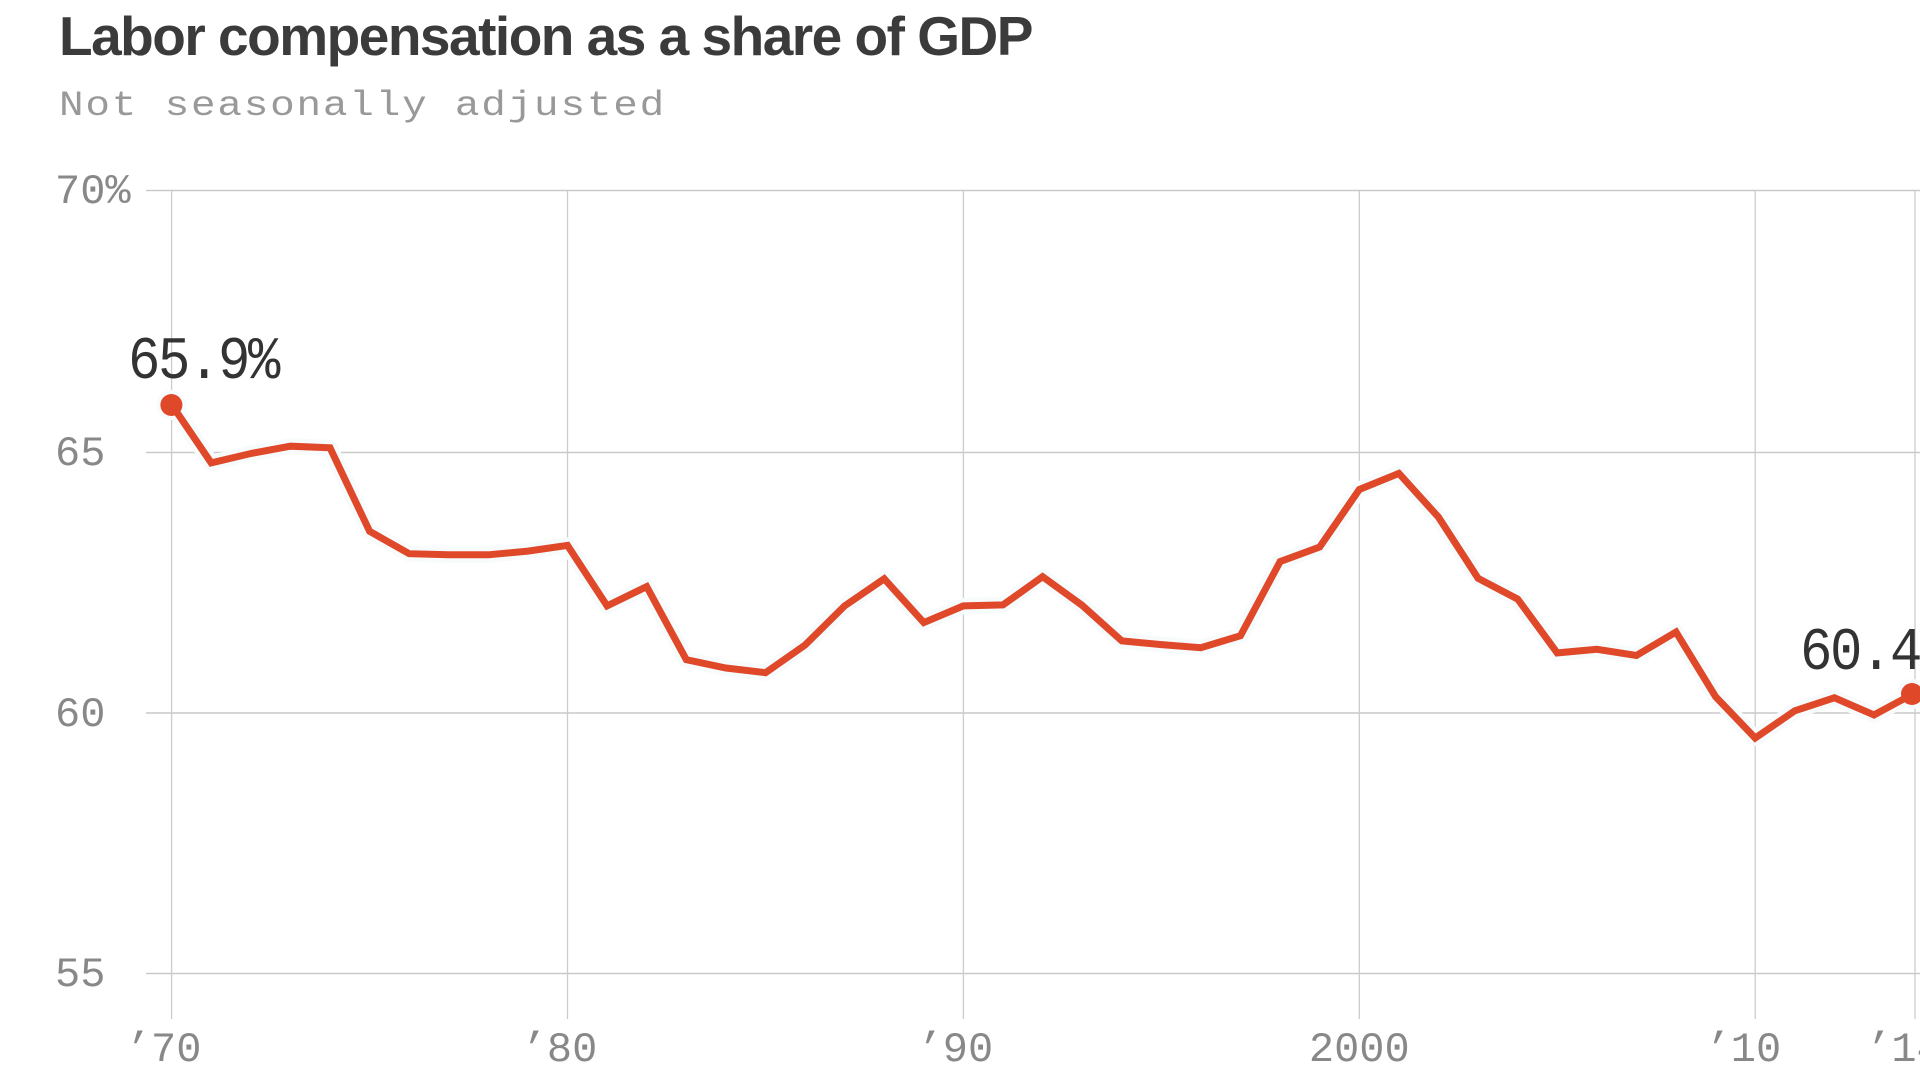 Image resolution: width=1920 pixels, height=1080 pixels. Describe the element at coordinates (80, 715) in the screenshot. I see `svg-text: 60` at that location.